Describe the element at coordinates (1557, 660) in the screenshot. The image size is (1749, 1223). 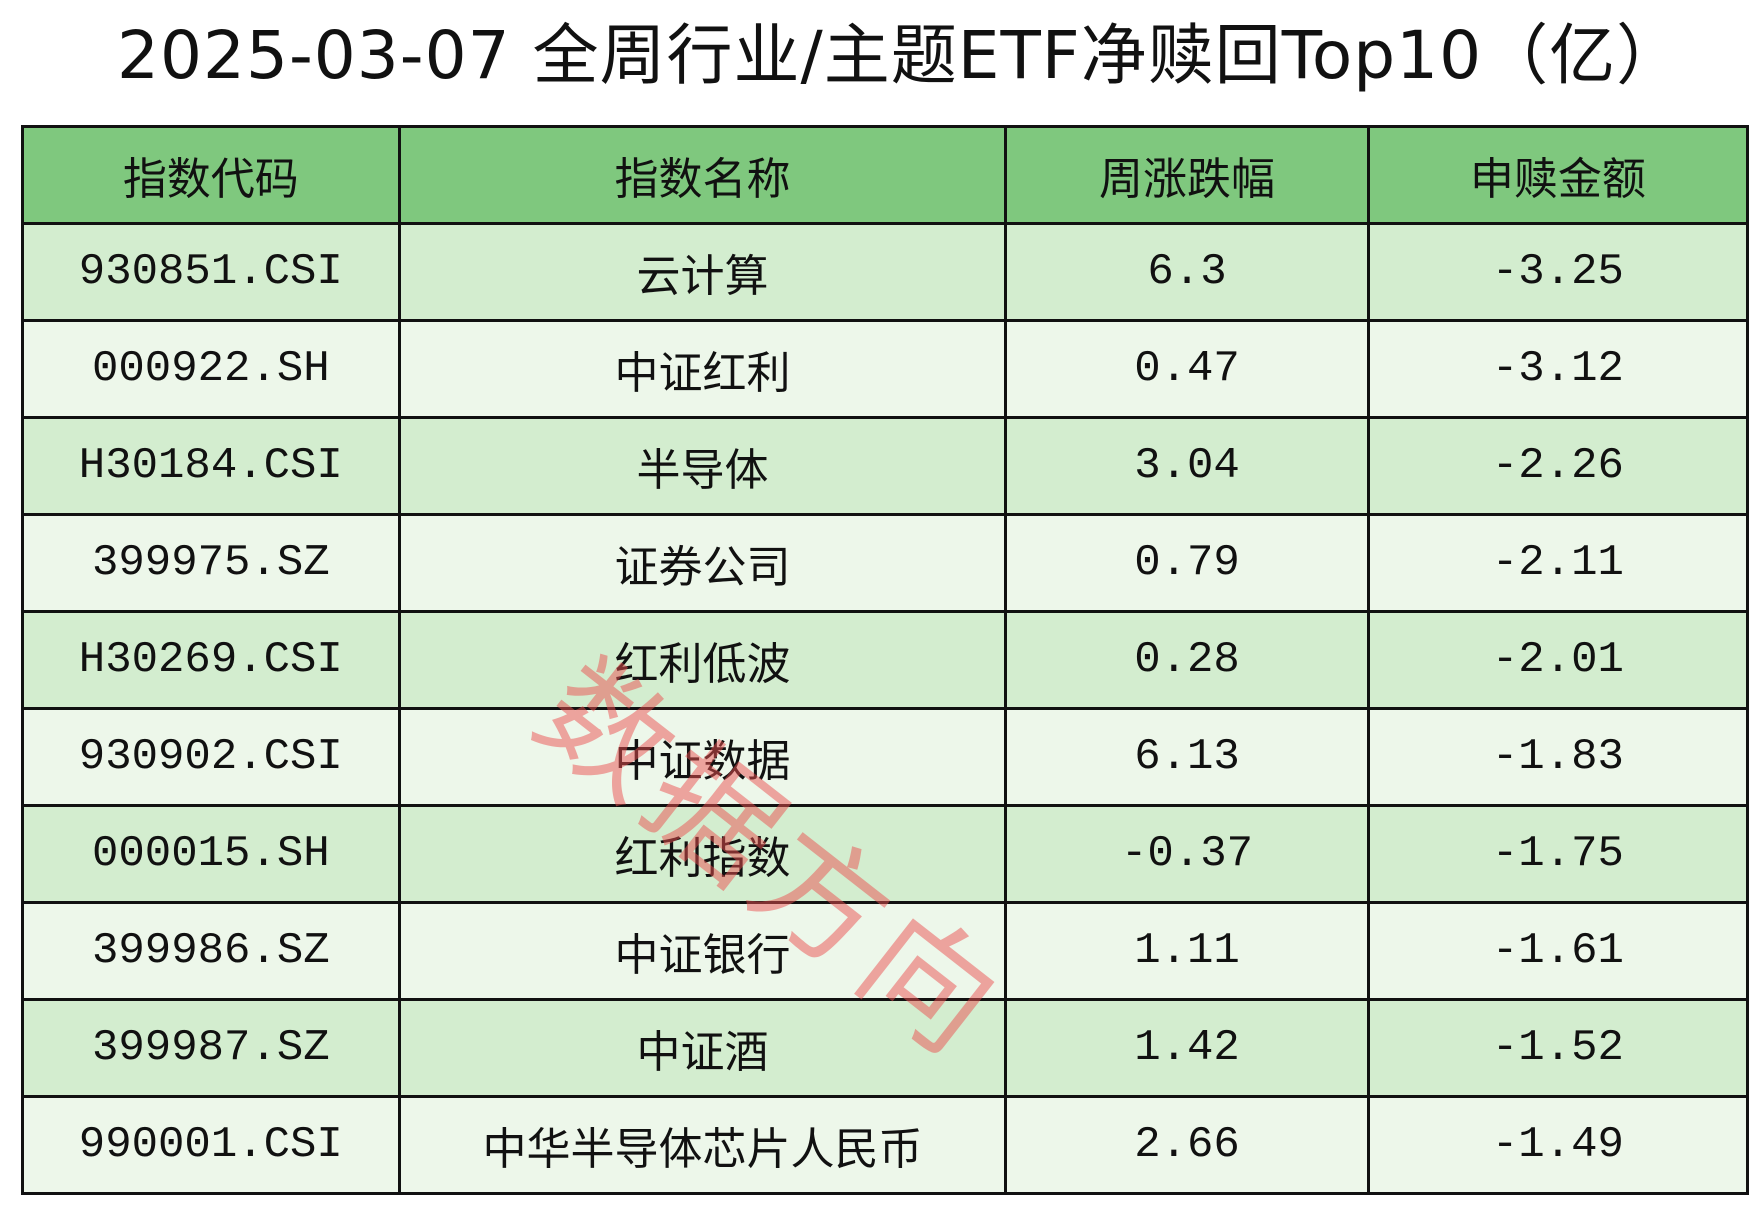
I see `cell-net-flow: -2.01` at that location.